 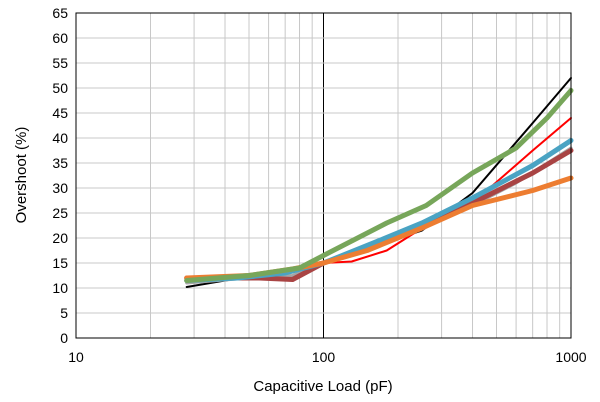 I want to click on y-tick-label: 40, so click(x=60, y=138).